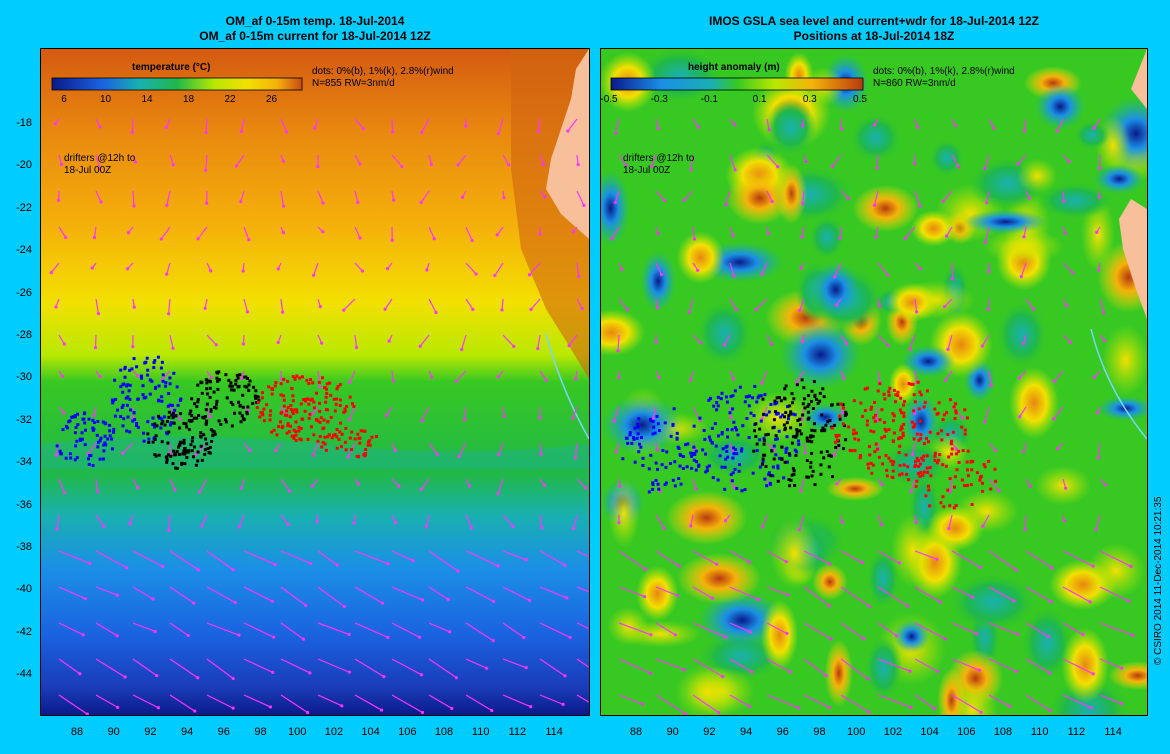 The height and width of the screenshot is (754, 1170). Describe the element at coordinates (819, 732) in the screenshot. I see `x-tick-label: 98` at that location.